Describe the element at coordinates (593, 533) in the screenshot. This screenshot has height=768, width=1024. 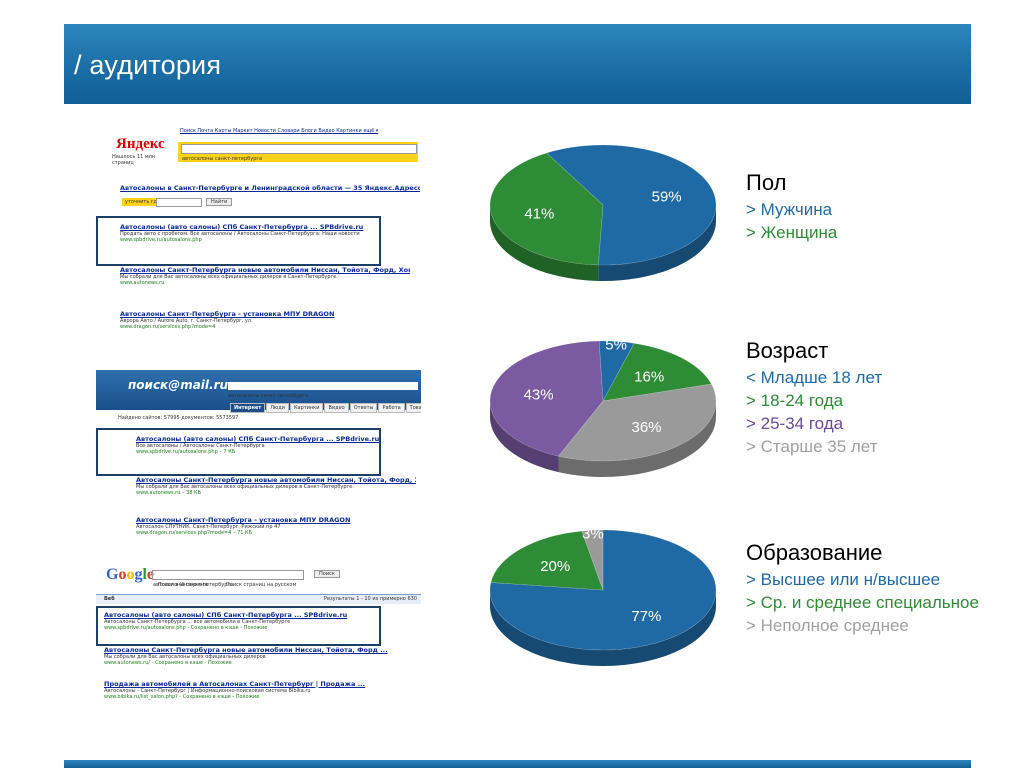
I see `pie-label-2: 3%` at that location.